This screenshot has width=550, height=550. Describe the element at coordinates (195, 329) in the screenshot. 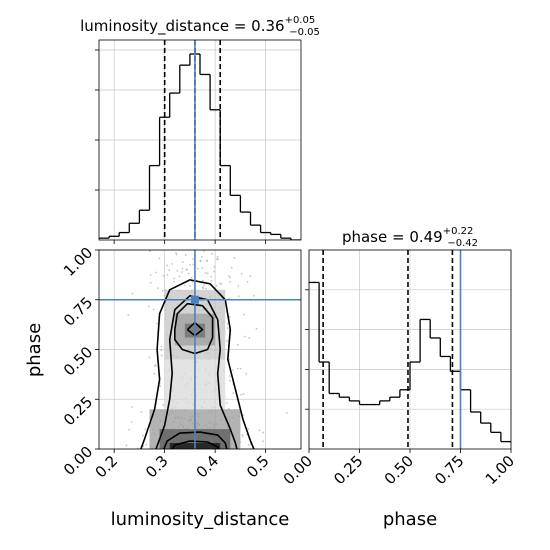

I see `joint-contour-core` at that location.